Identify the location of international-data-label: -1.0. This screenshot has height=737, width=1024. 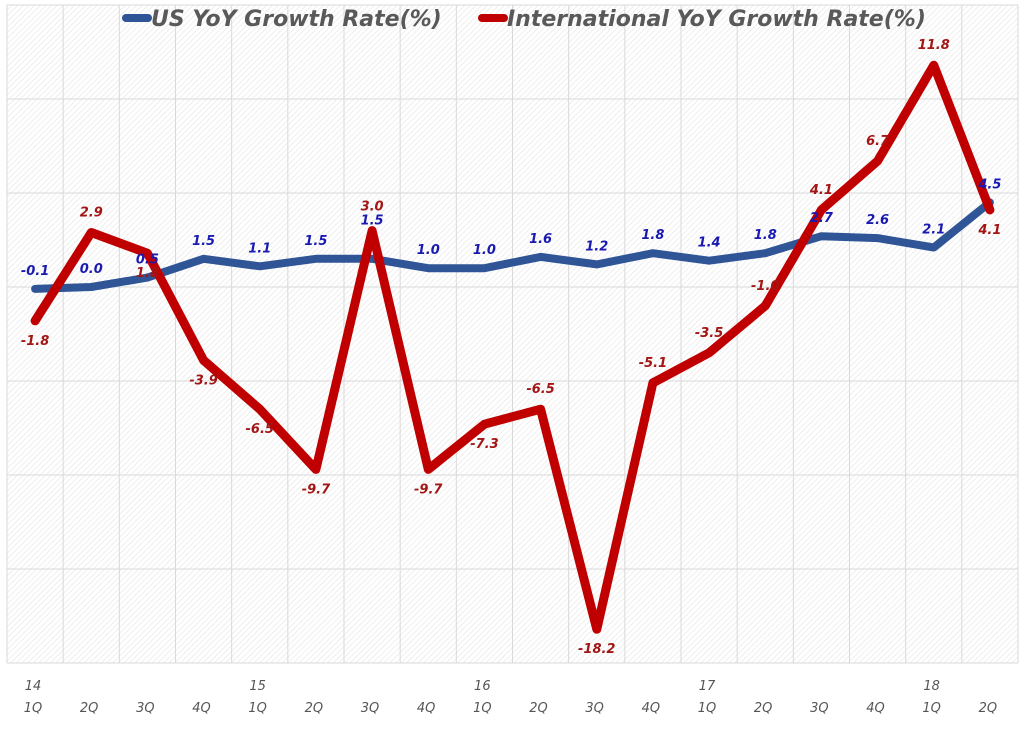
(765, 286).